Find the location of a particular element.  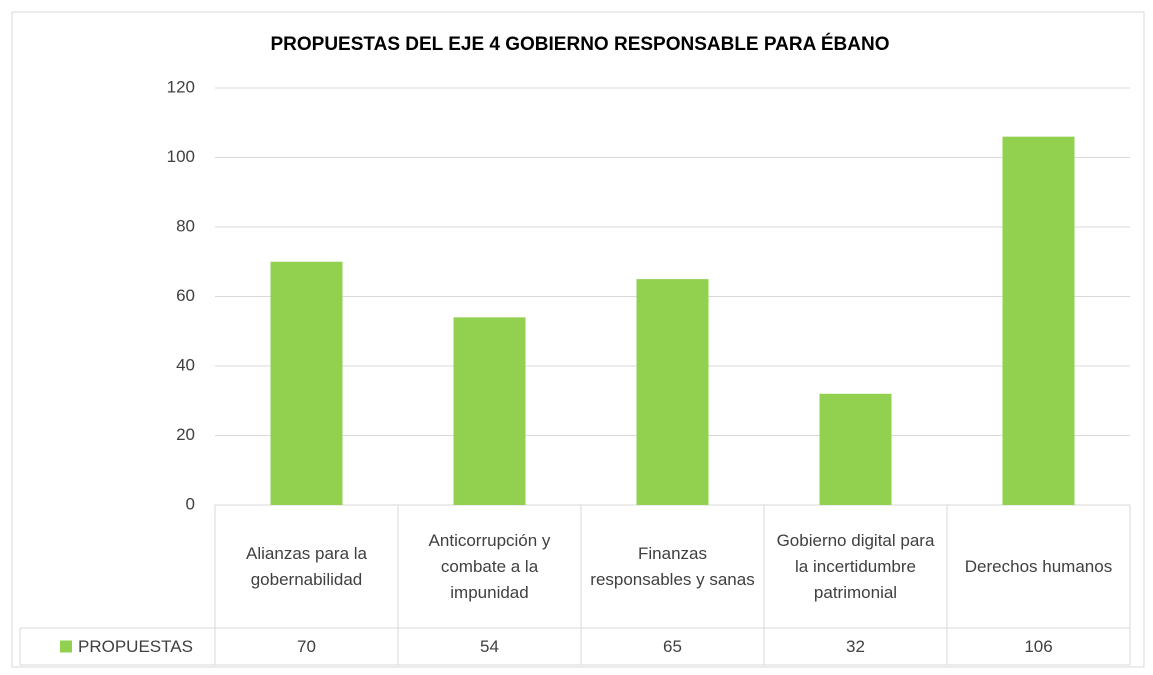

legend-key is located at coordinates (66, 646).